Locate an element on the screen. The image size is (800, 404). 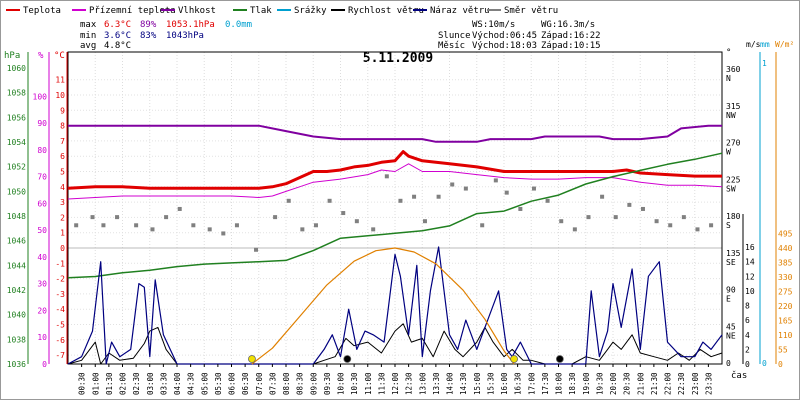
moon-label: Měsíc is located at coordinates (451, 46).